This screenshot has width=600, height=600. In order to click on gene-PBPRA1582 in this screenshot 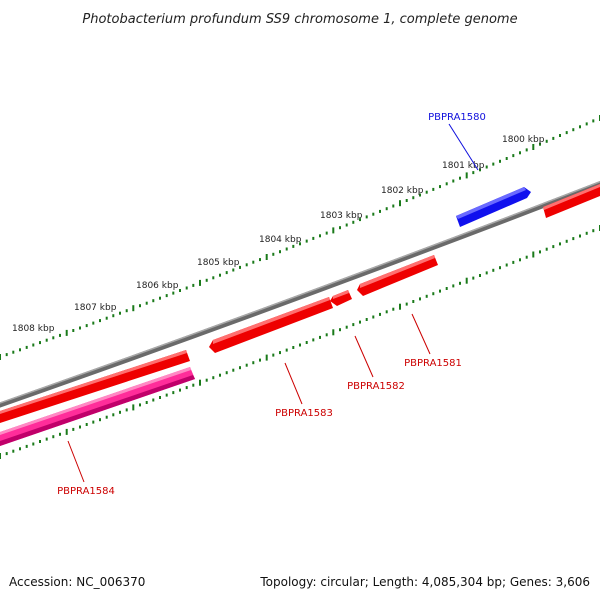, I will do `click(341, 298)`.